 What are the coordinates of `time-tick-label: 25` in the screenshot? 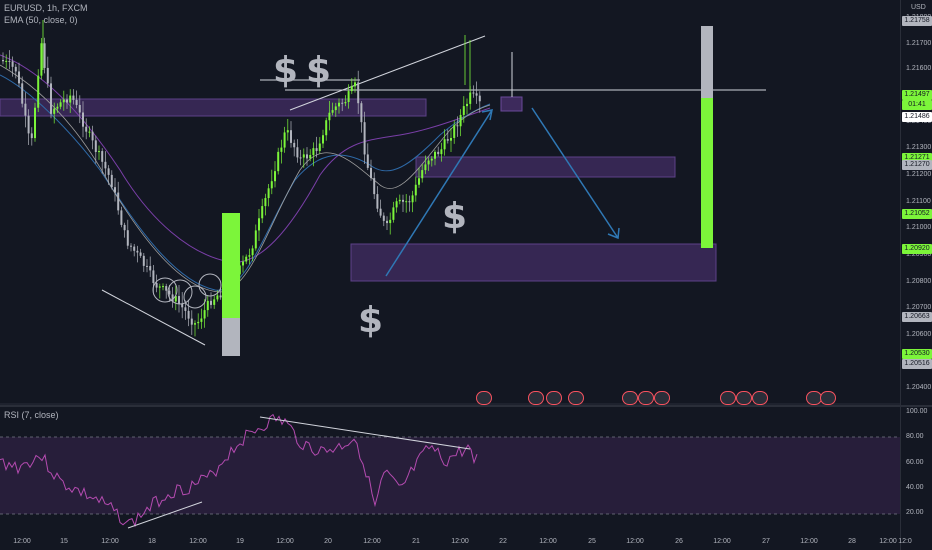 It's located at (592, 541).